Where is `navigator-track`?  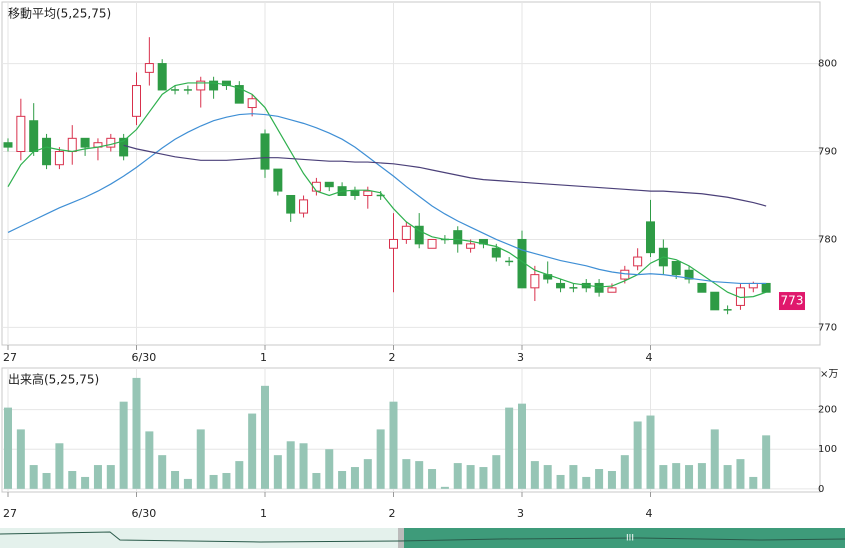
navigator-track is located at coordinates (202, 538).